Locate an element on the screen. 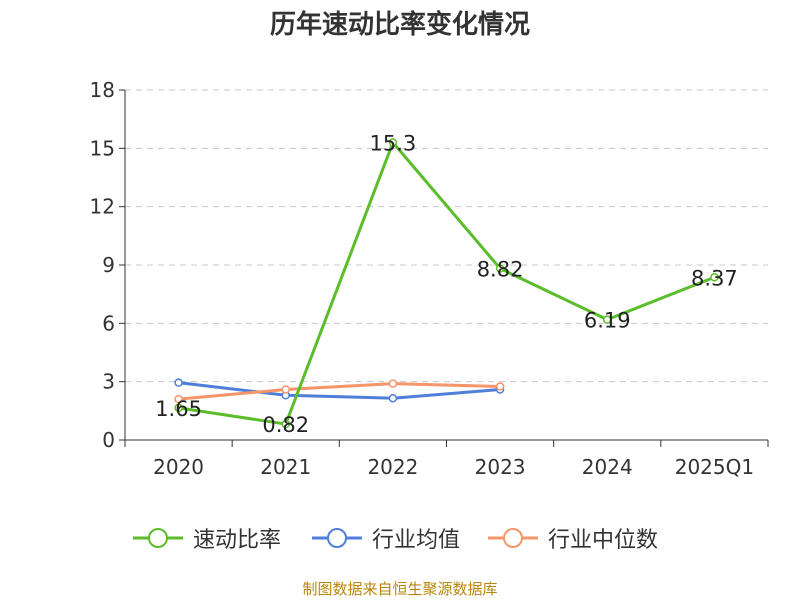 This screenshot has height=600, width=800. x-tick-label-4: 2024 is located at coordinates (607, 467).